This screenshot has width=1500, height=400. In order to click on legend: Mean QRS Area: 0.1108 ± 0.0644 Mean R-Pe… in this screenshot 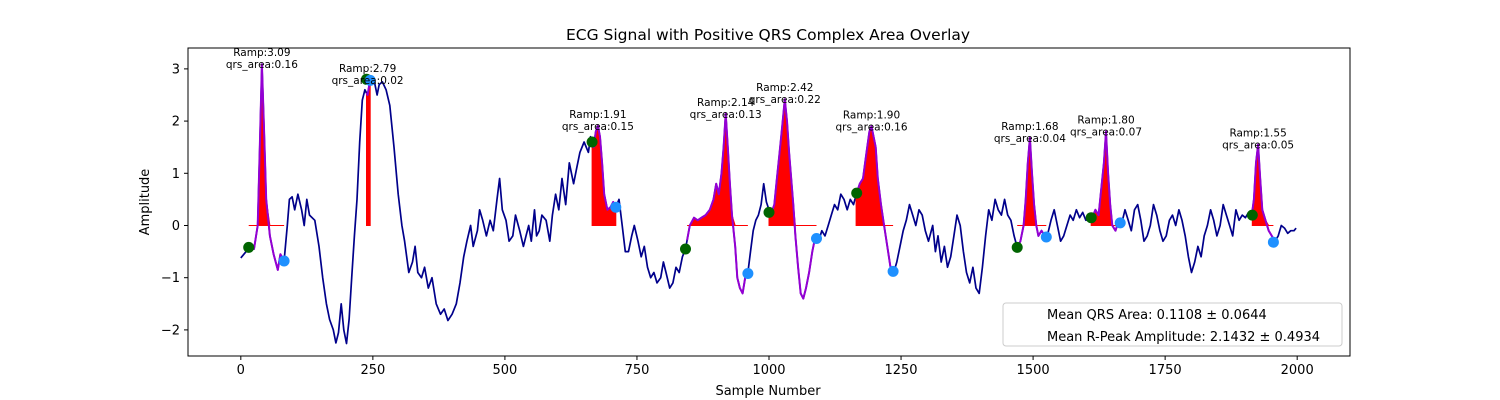, I will do `click(1172, 324)`.